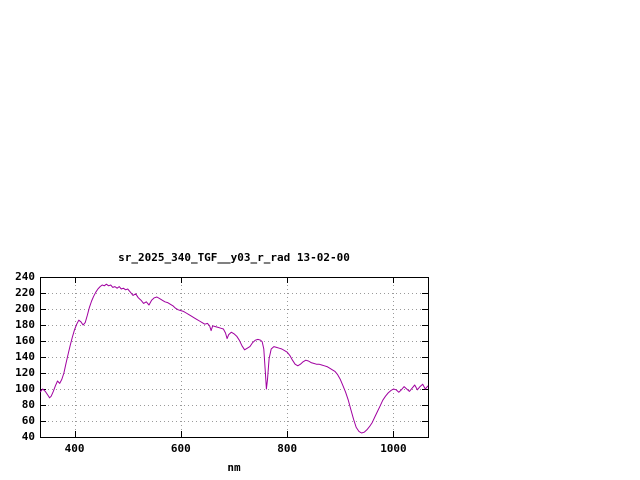 This screenshot has height=480, width=640. Describe the element at coordinates (25, 340) in the screenshot. I see `y-tick-label: 160` at that location.